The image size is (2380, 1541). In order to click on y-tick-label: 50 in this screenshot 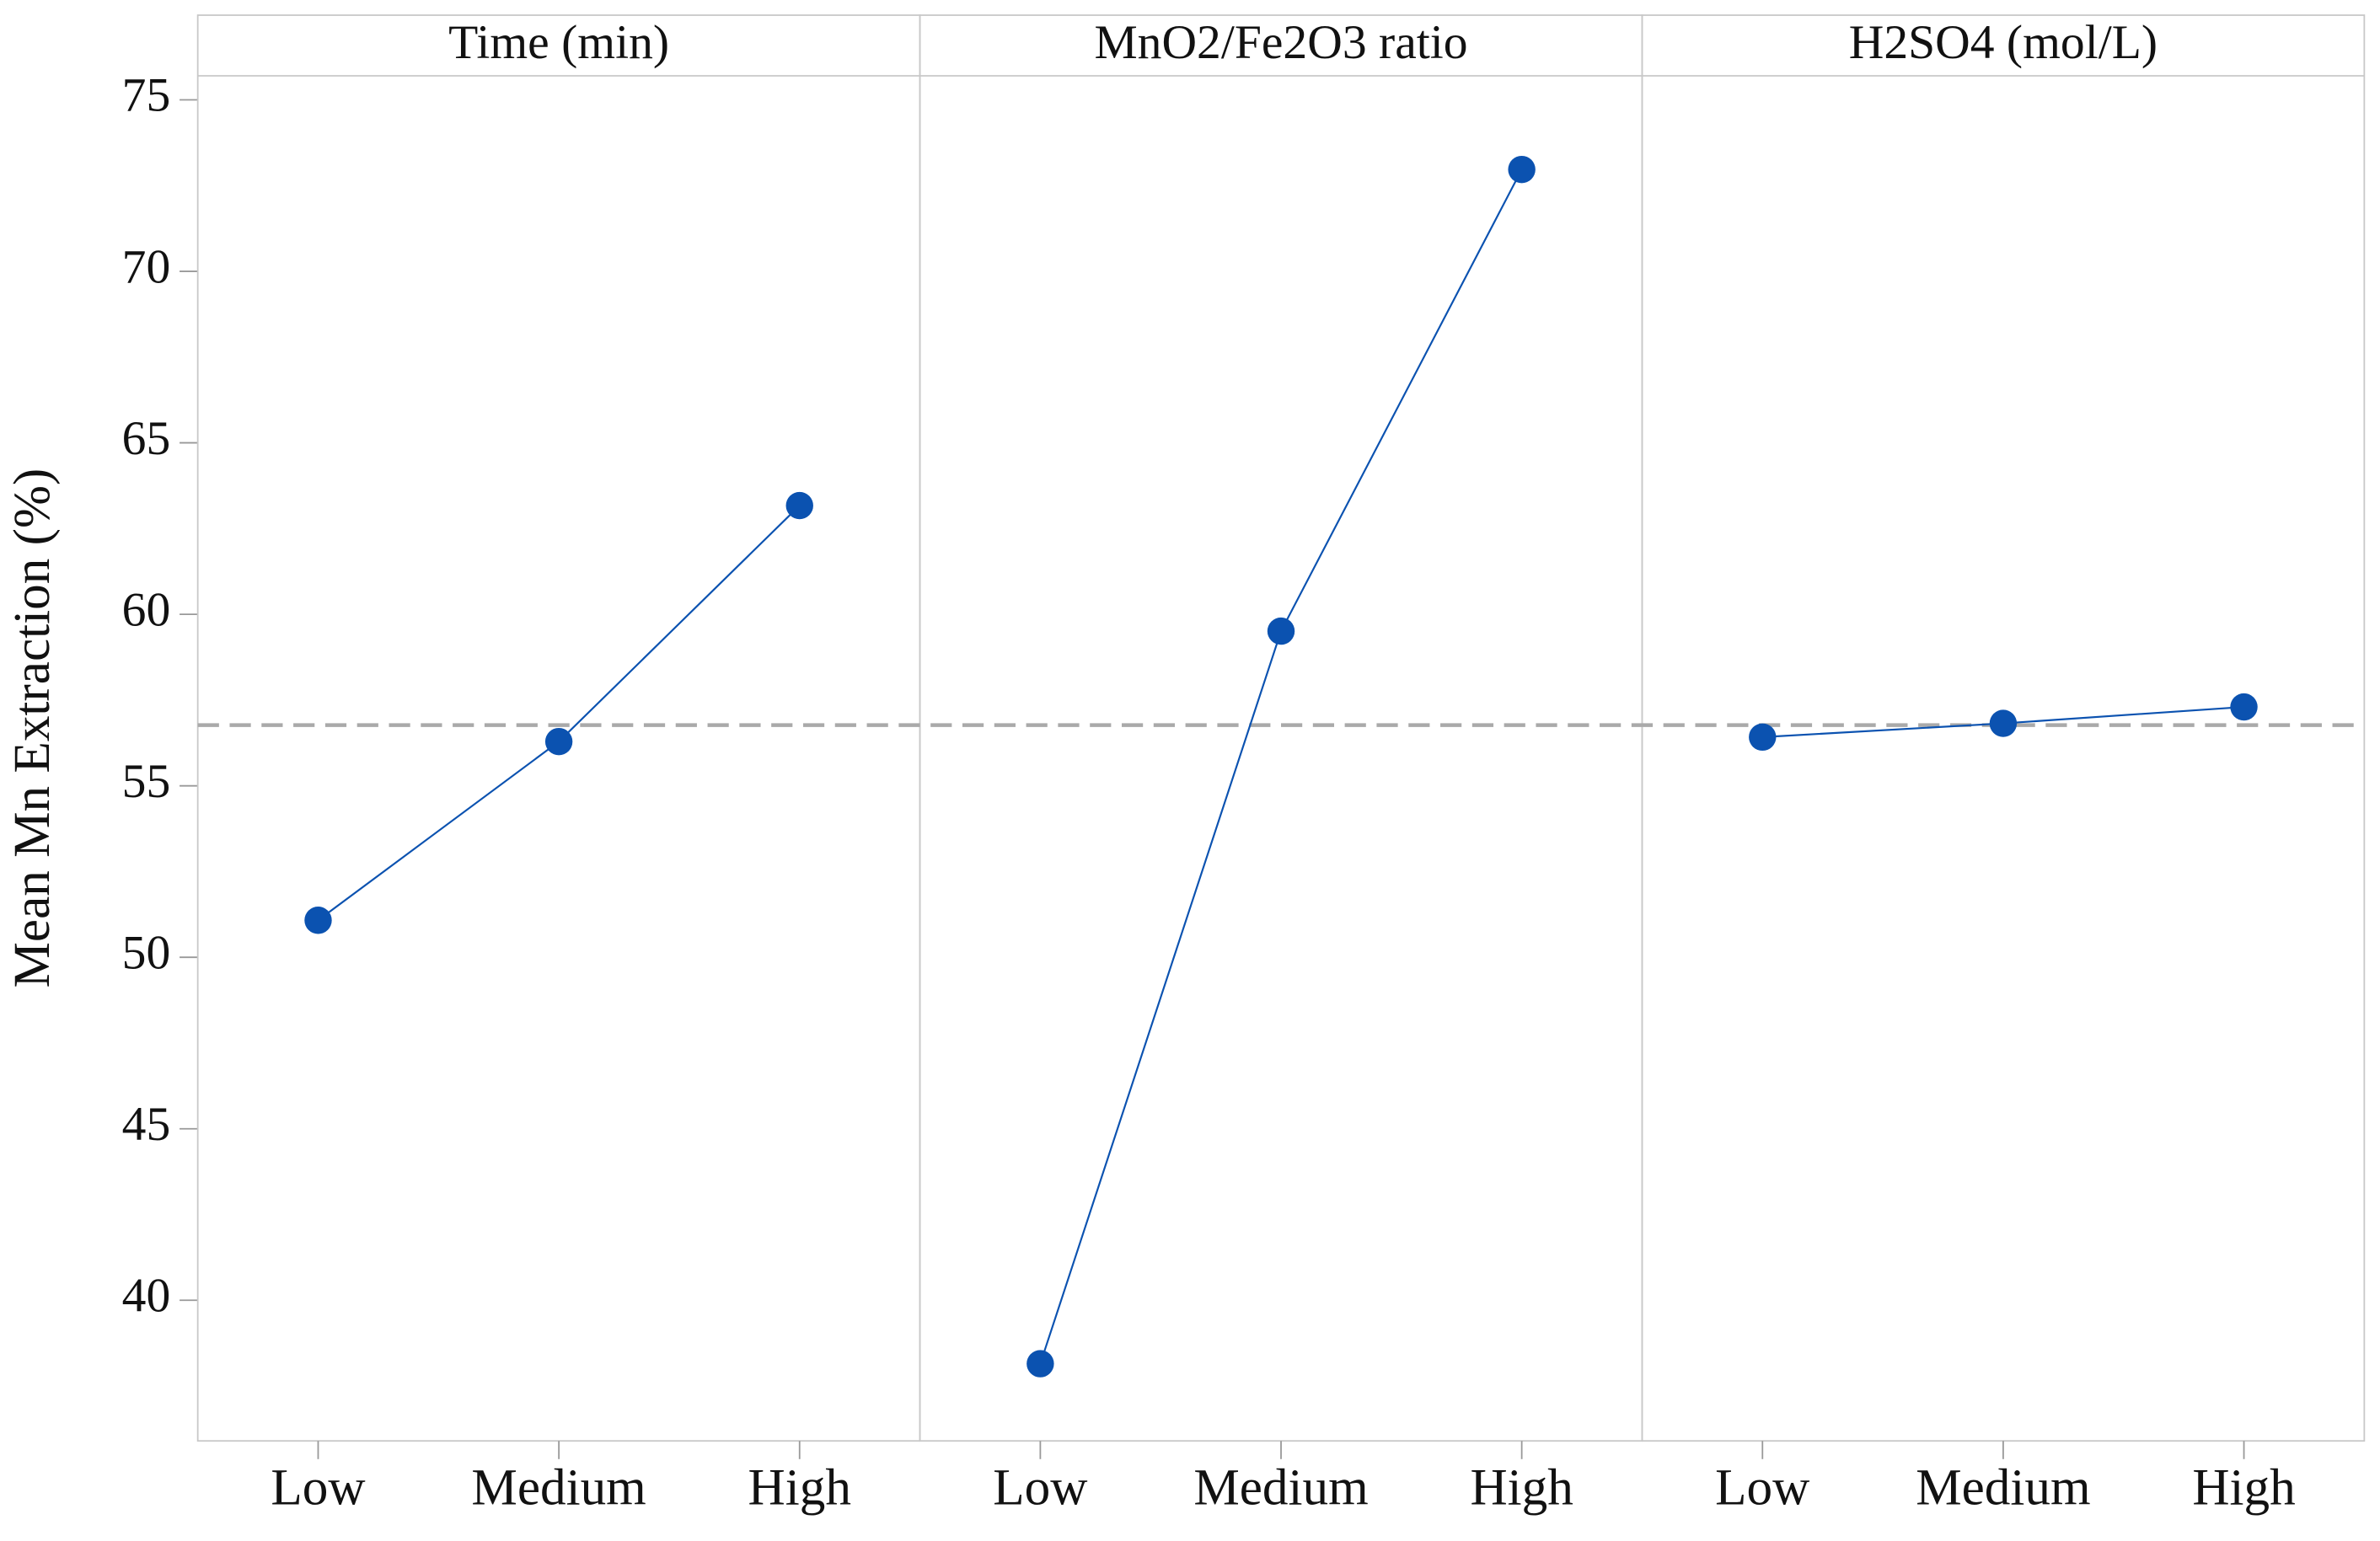, I will do `click(146, 952)`.